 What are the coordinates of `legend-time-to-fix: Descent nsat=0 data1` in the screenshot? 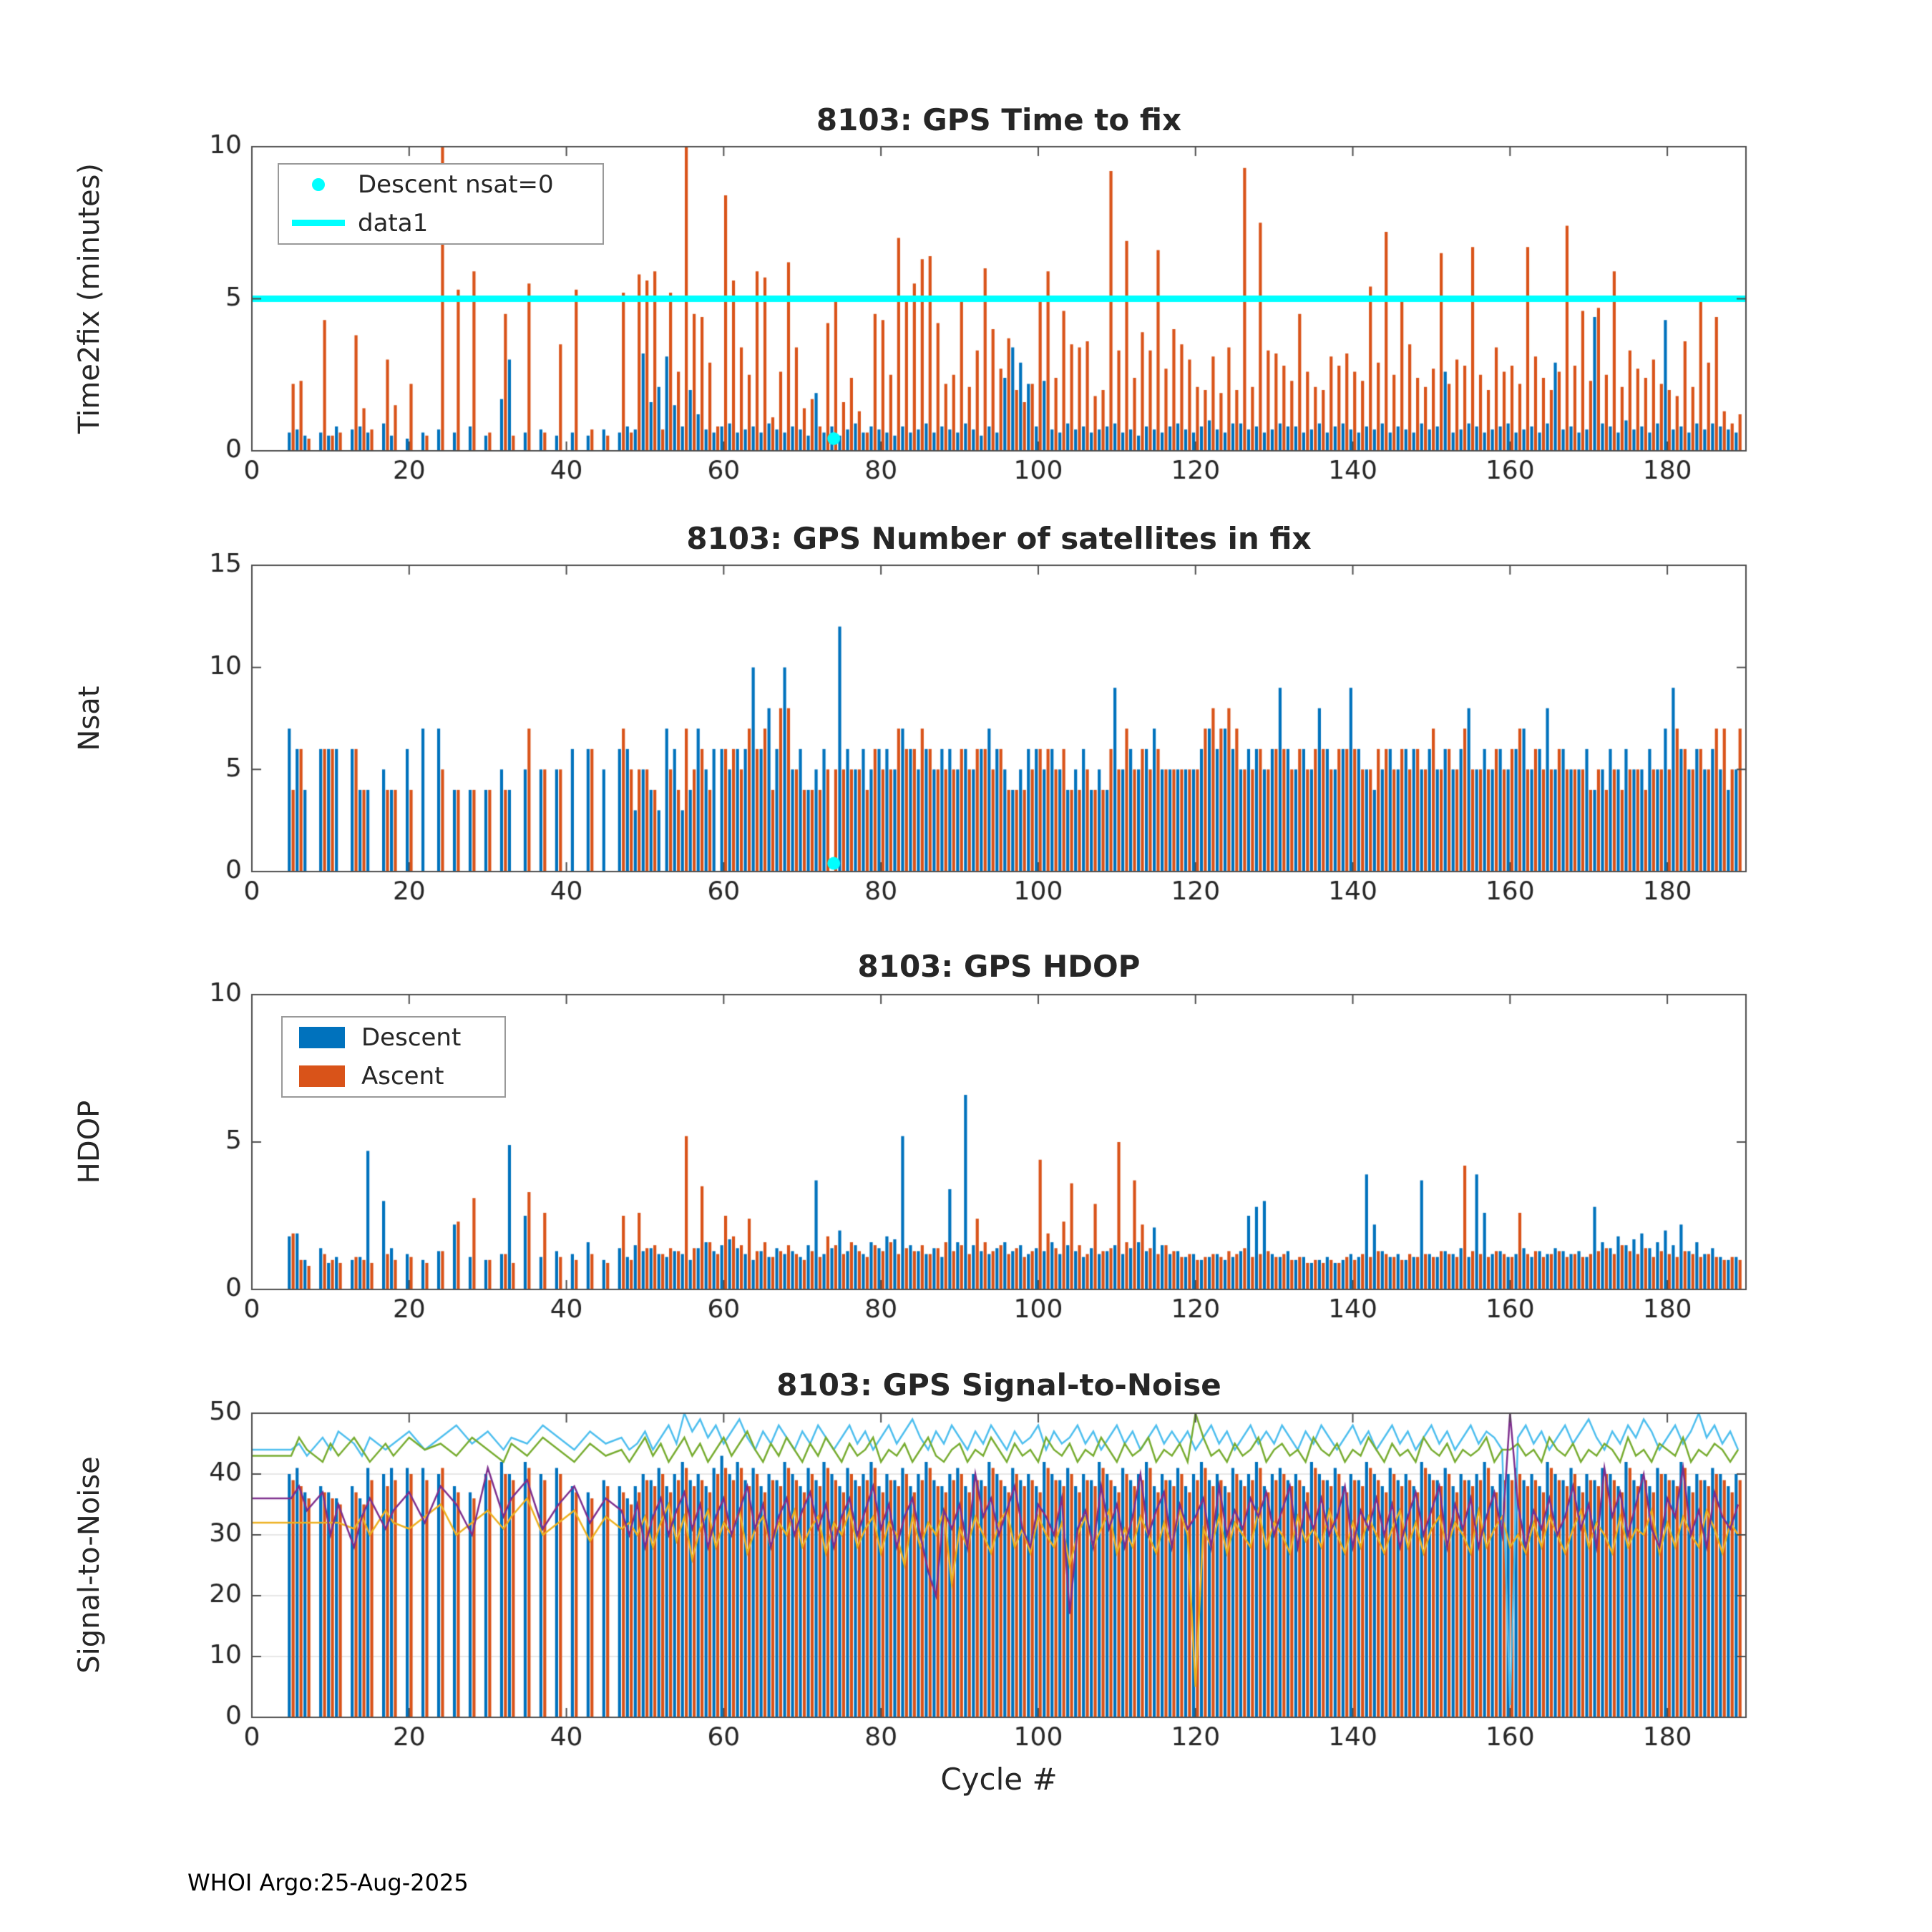 It's located at (441, 204).